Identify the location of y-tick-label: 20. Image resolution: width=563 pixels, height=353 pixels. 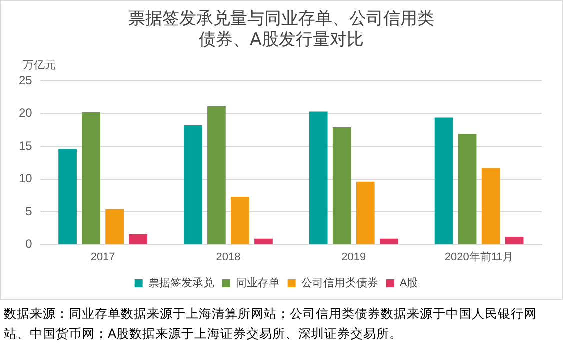
(25, 113).